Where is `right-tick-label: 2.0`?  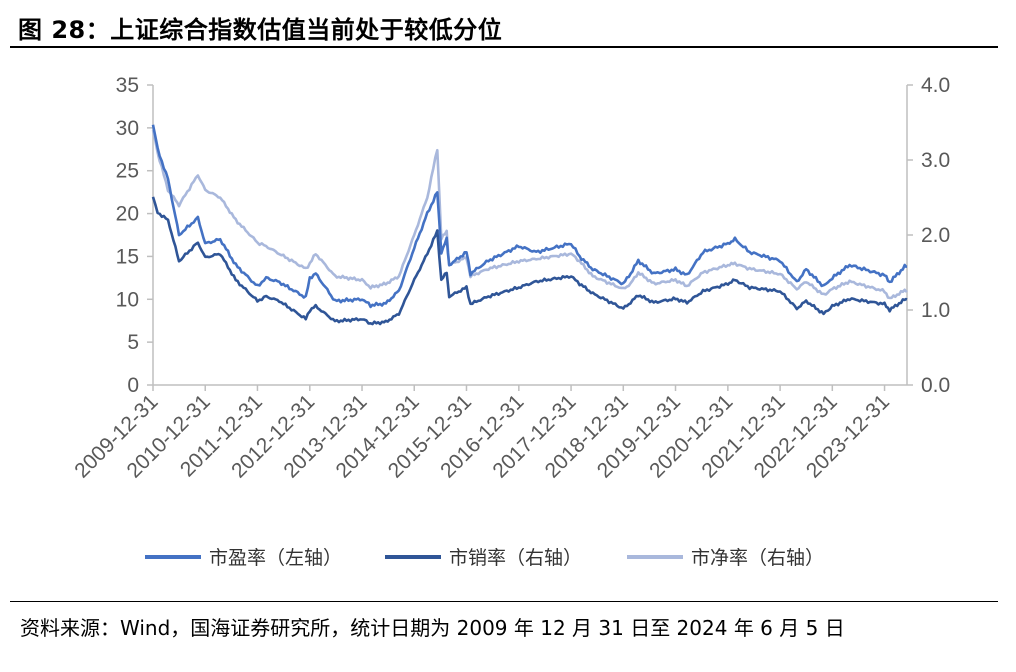
right-tick-label: 2.0 is located at coordinates (935, 235).